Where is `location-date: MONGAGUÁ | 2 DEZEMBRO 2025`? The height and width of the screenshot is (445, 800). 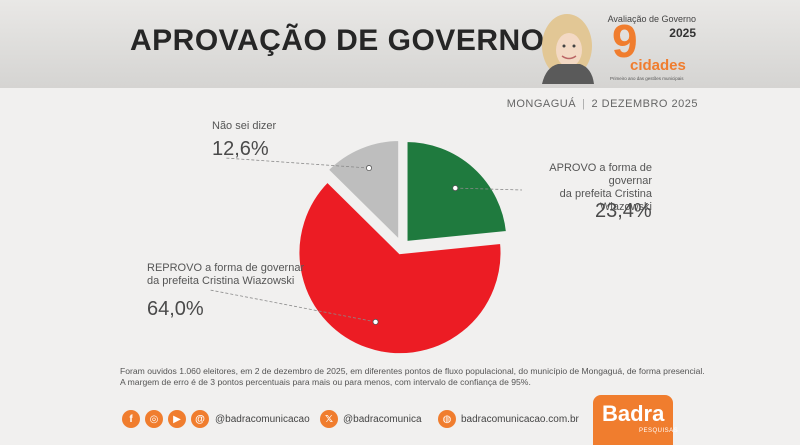 location-date: MONGAGUÁ | 2 DEZEMBRO 2025 is located at coordinates (602, 104).